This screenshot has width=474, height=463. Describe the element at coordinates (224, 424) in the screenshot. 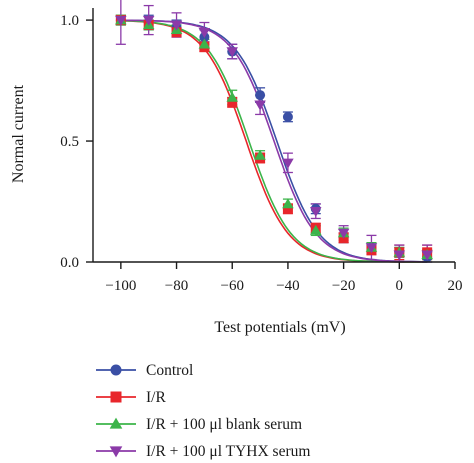

I see `legend-label: I/R + 100 μl blank serum` at that location.